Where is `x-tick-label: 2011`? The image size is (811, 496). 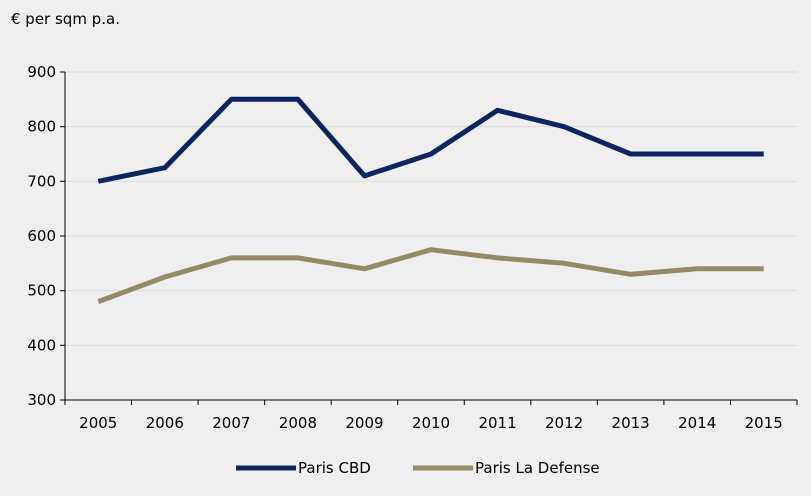 x-tick-label: 2011 is located at coordinates (497, 423).